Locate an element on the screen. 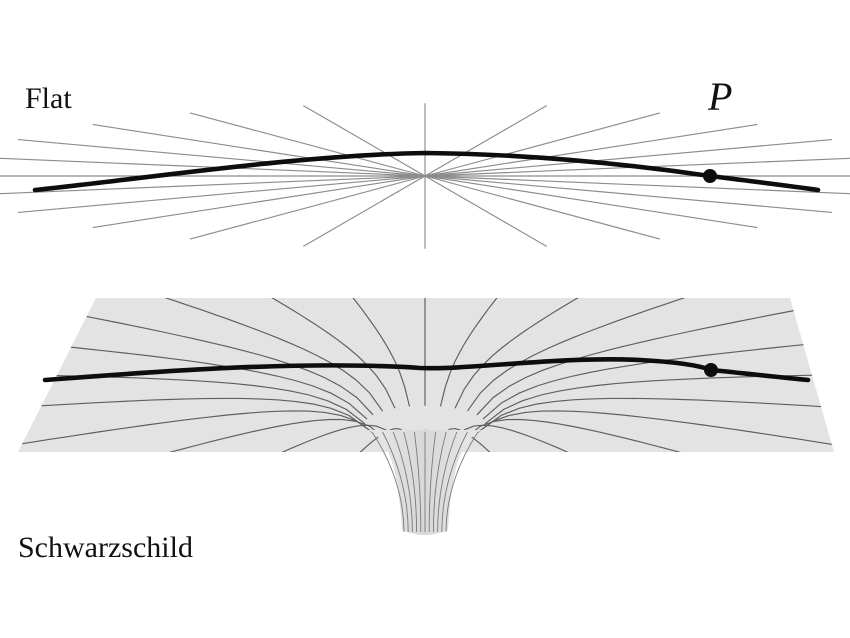 The height and width of the screenshot is (638, 850). point-p-label: P is located at coordinates (719, 96).